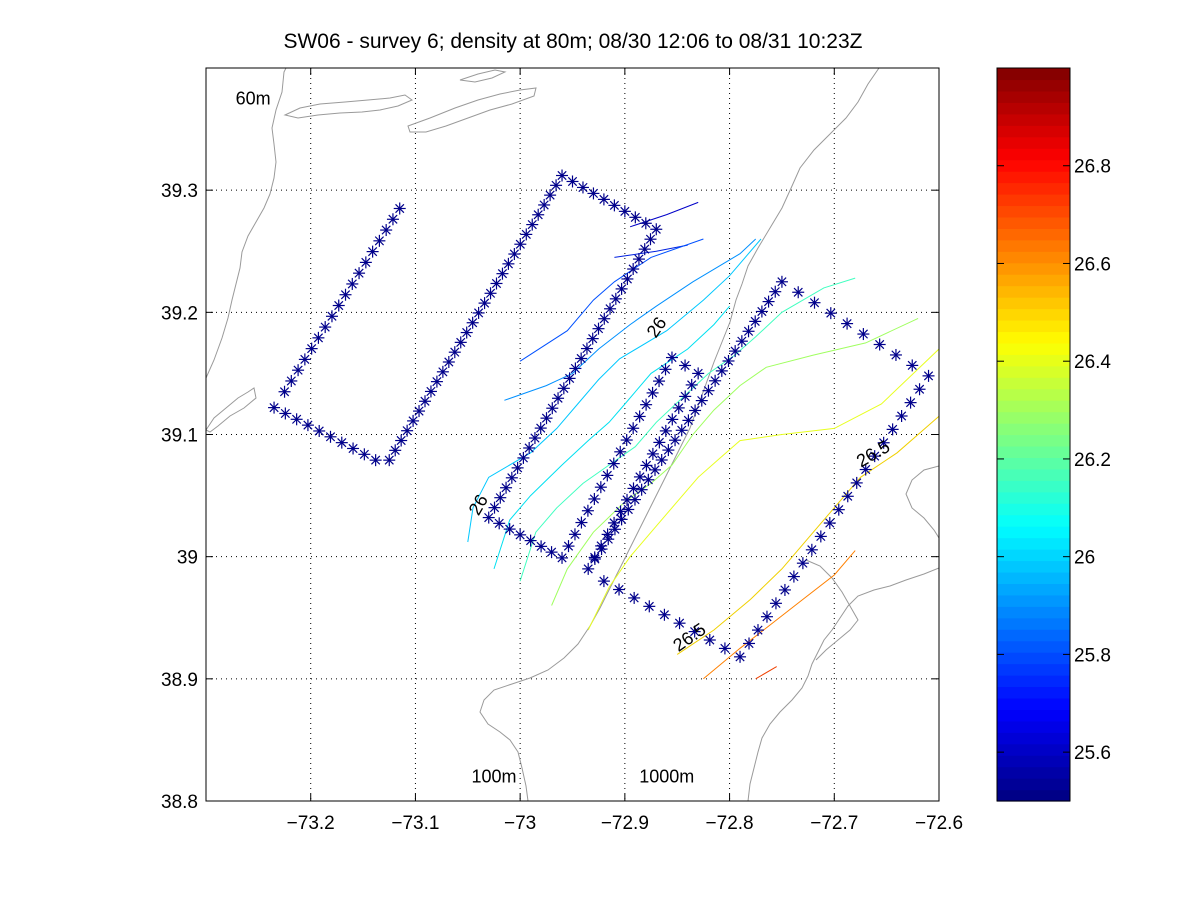 The height and width of the screenshot is (901, 1201). I want to click on colorbar-tick-label: 25.6, so click(1092, 753).